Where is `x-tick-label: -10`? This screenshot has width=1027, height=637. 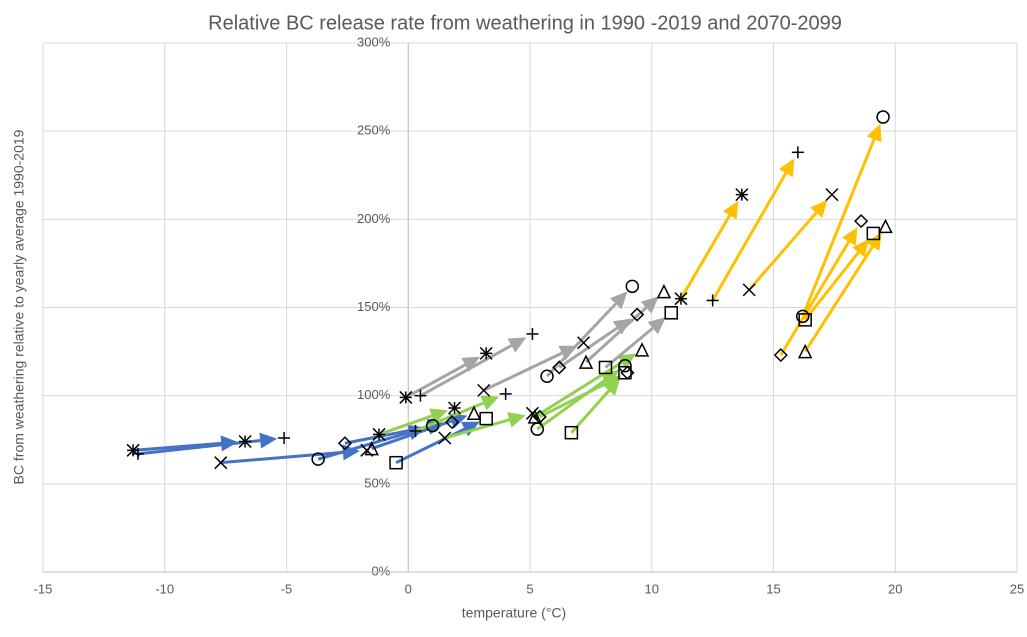
x-tick-label: -10 is located at coordinates (164, 588).